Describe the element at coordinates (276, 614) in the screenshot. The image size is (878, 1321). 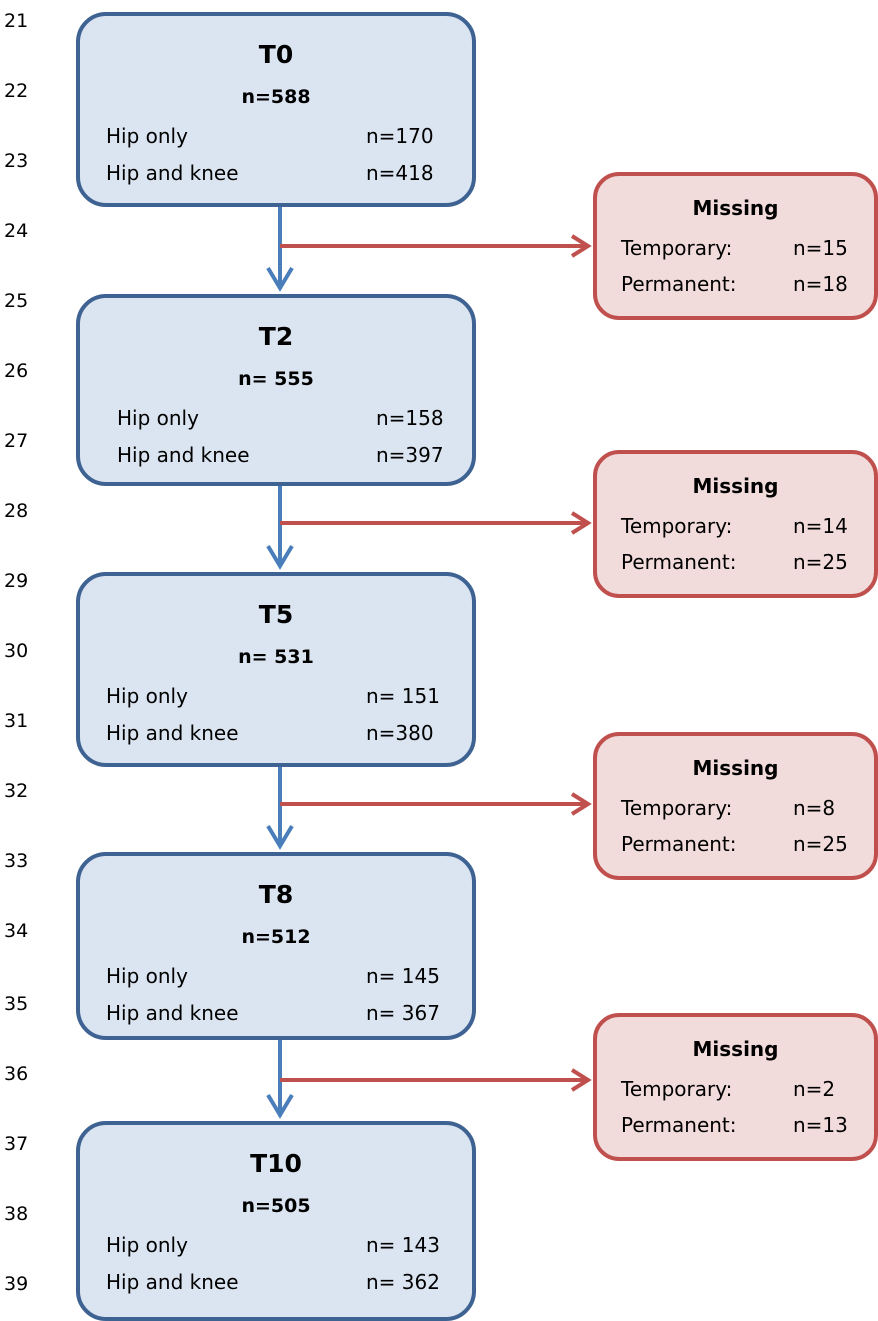
I see `timepoint-label: T5` at that location.